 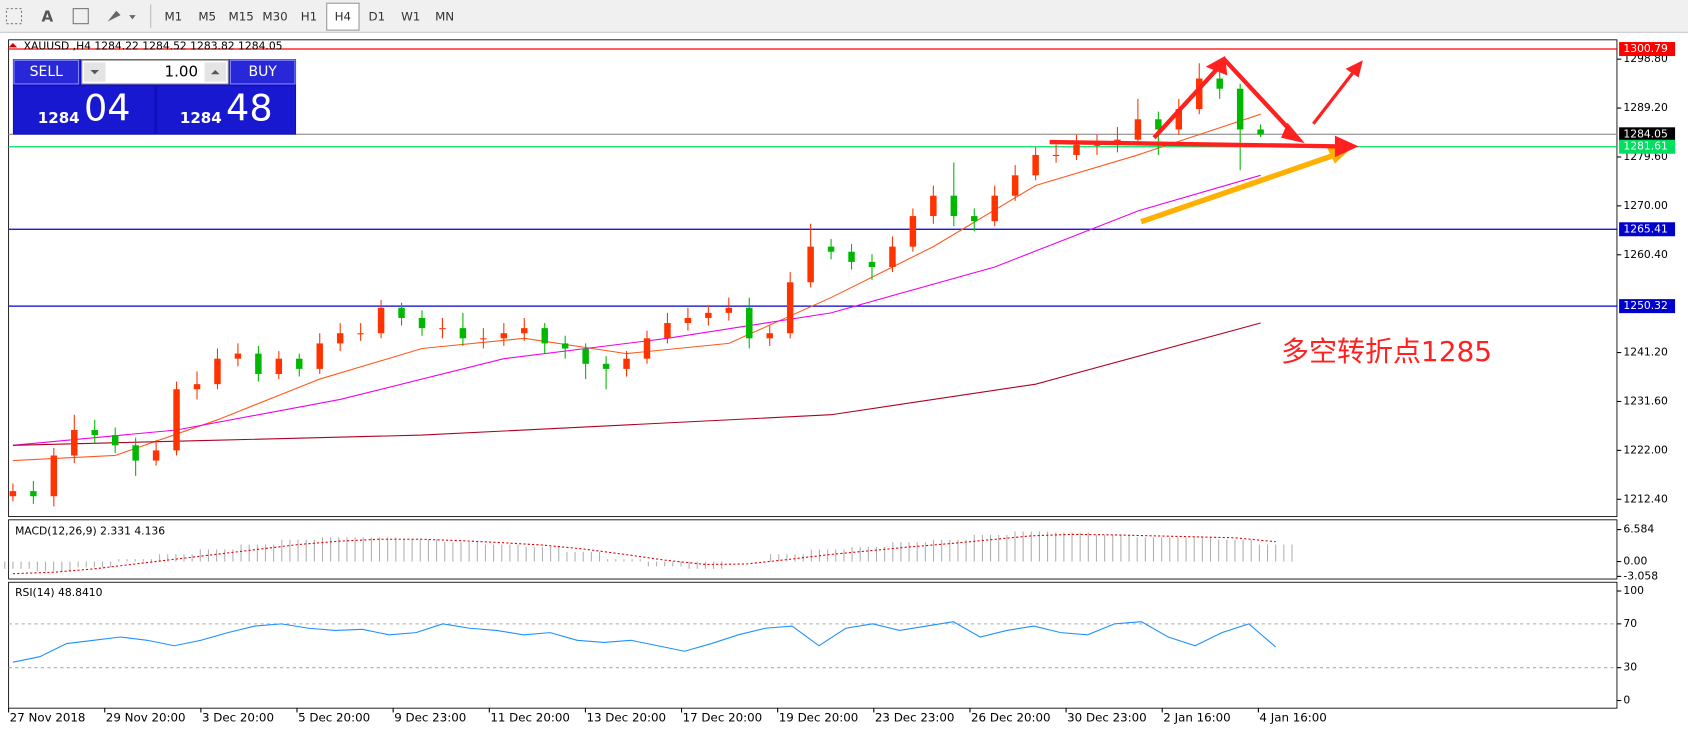 I want to click on sell-button, so click(x=46, y=72).